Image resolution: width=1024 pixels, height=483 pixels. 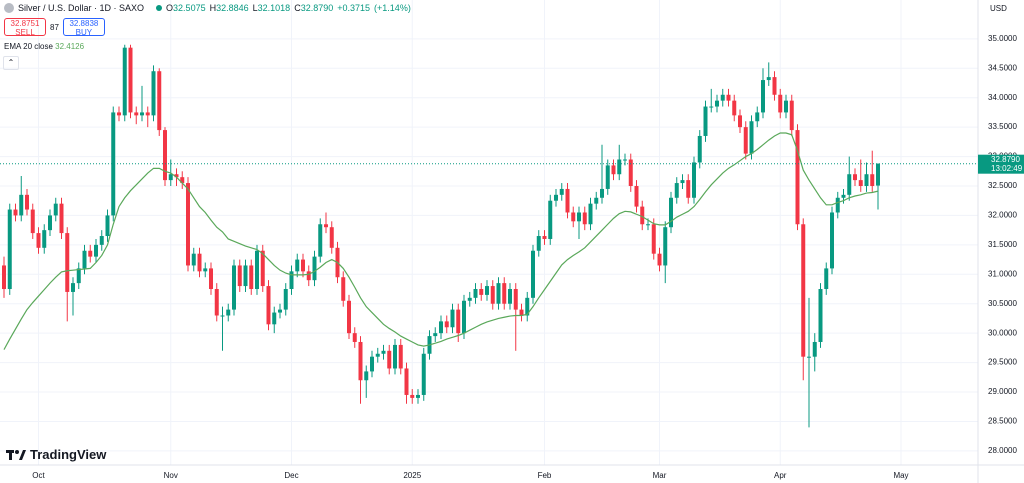 I want to click on ohlc-key: O, so click(x=170, y=8).